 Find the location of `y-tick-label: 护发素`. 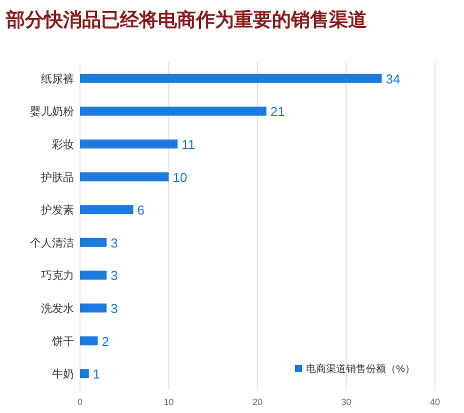

y-tick-label: 护发素 is located at coordinates (57, 210).